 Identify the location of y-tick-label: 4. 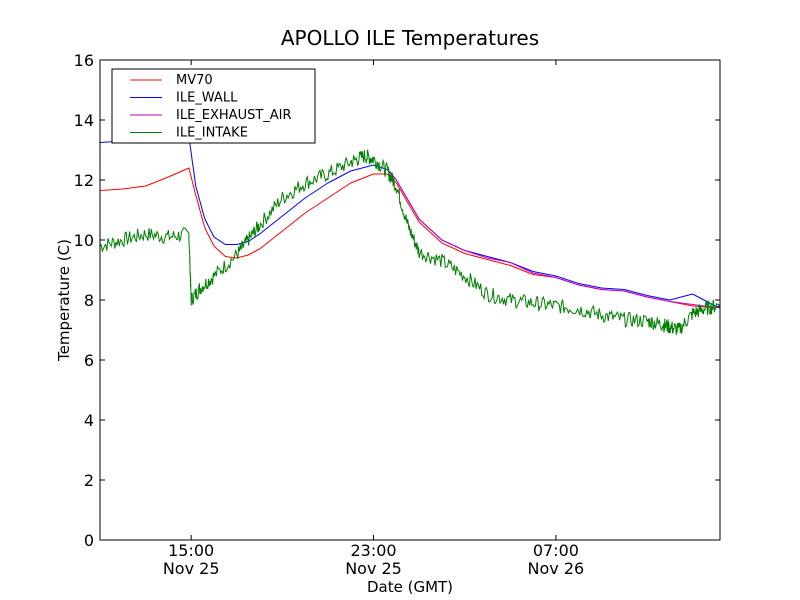
(89, 420).